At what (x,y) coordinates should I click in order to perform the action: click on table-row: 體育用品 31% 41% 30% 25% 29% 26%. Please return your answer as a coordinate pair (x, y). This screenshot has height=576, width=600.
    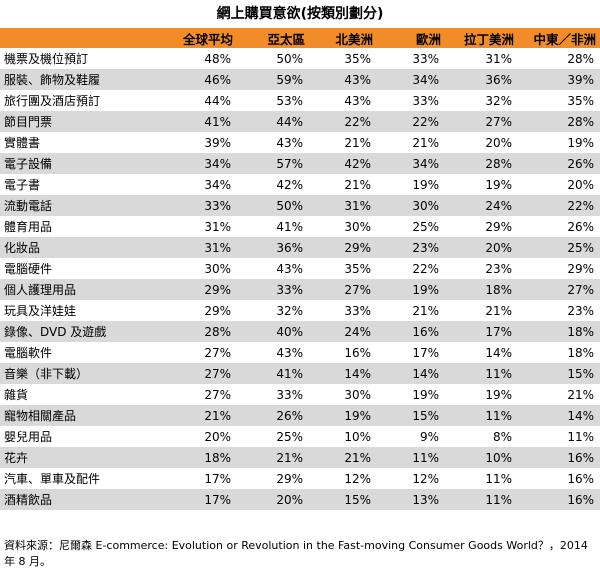
    Looking at the image, I should click on (300, 226).